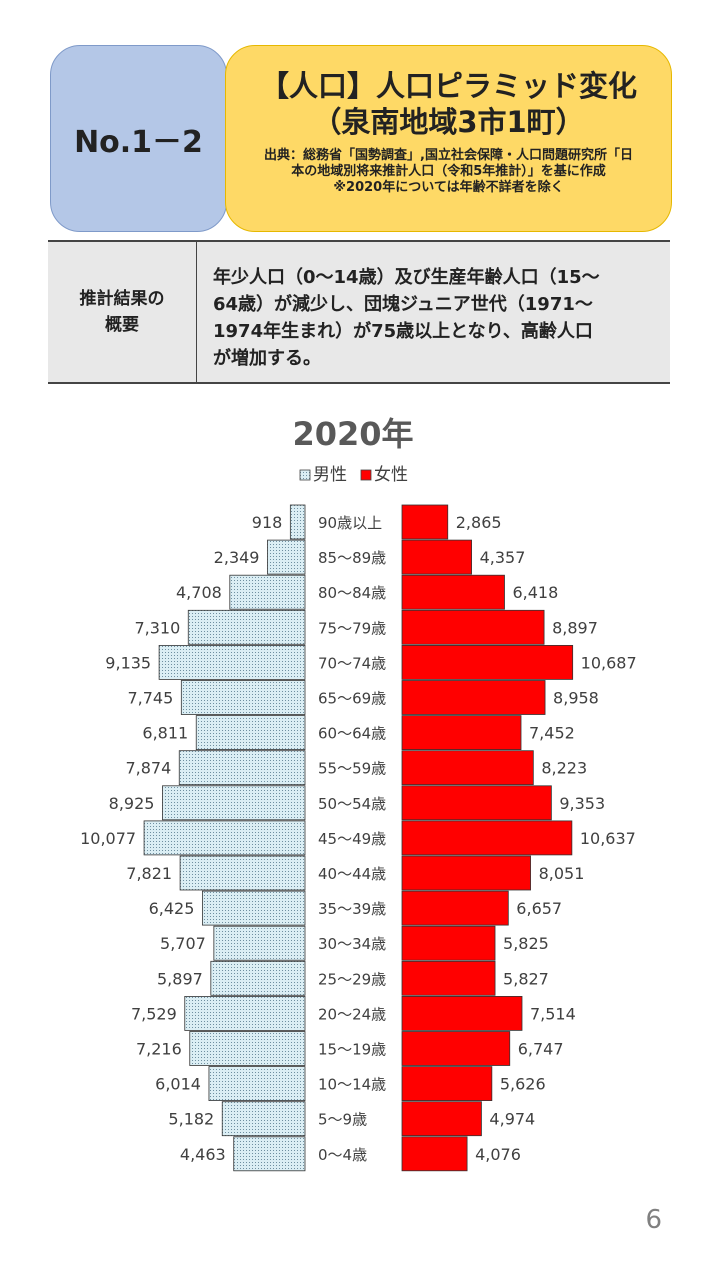 The width and height of the screenshot is (720, 1280). What do you see at coordinates (159, 1049) in the screenshot?
I see `male-value-label: 7,216` at bounding box center [159, 1049].